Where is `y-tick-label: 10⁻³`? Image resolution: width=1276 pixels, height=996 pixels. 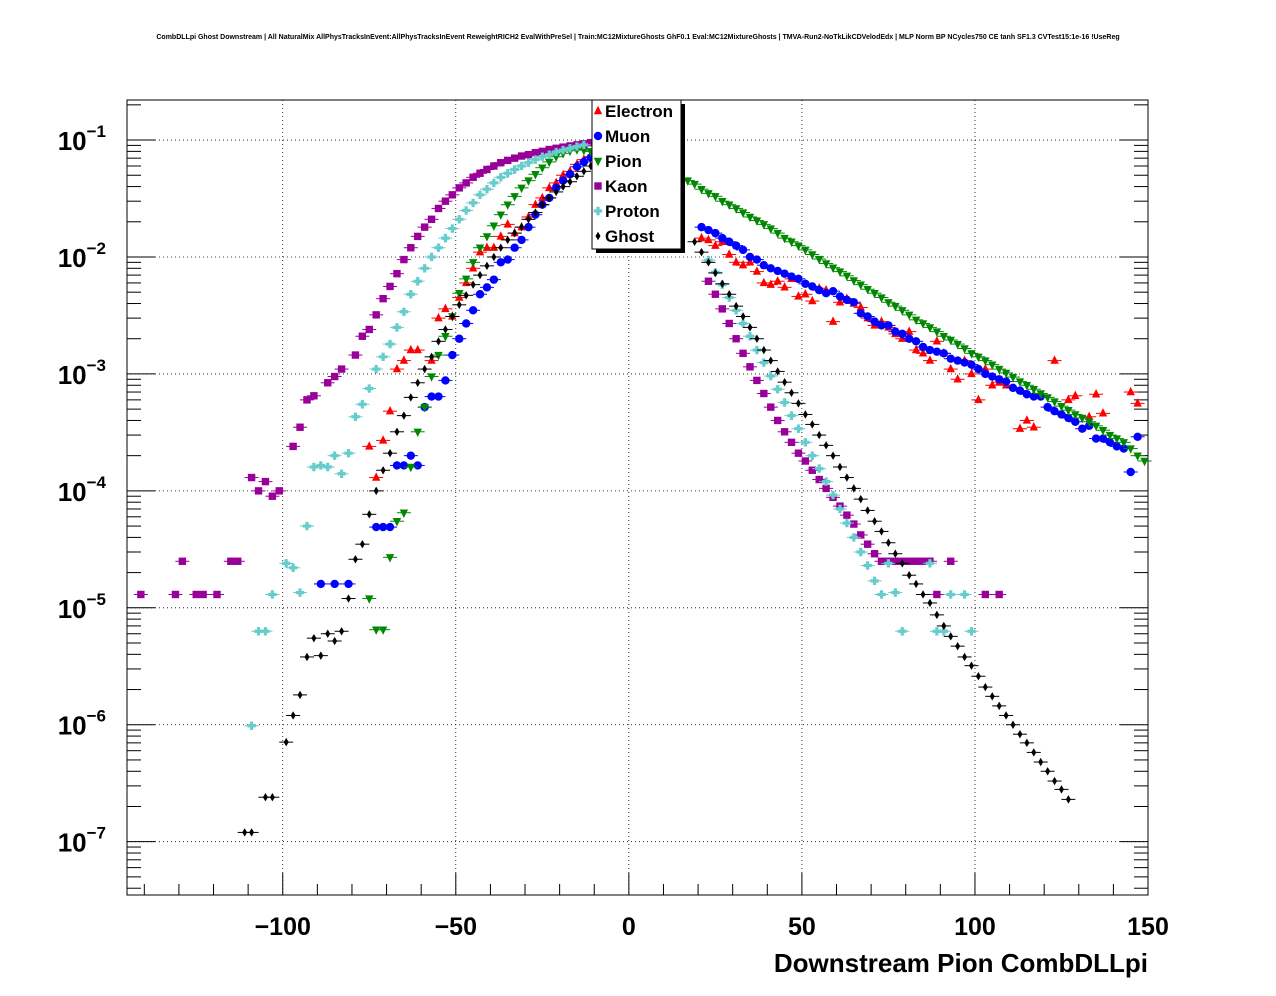
y-tick-label: 10⁻³ is located at coordinates (82, 373).